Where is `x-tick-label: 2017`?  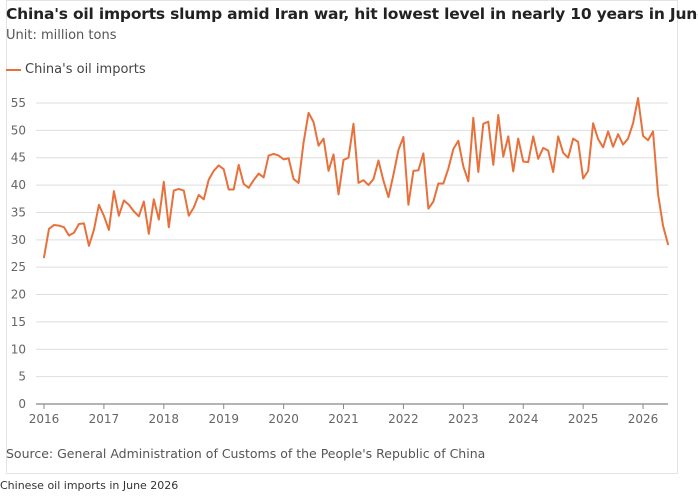 x-tick-label: 2017 is located at coordinates (104, 419).